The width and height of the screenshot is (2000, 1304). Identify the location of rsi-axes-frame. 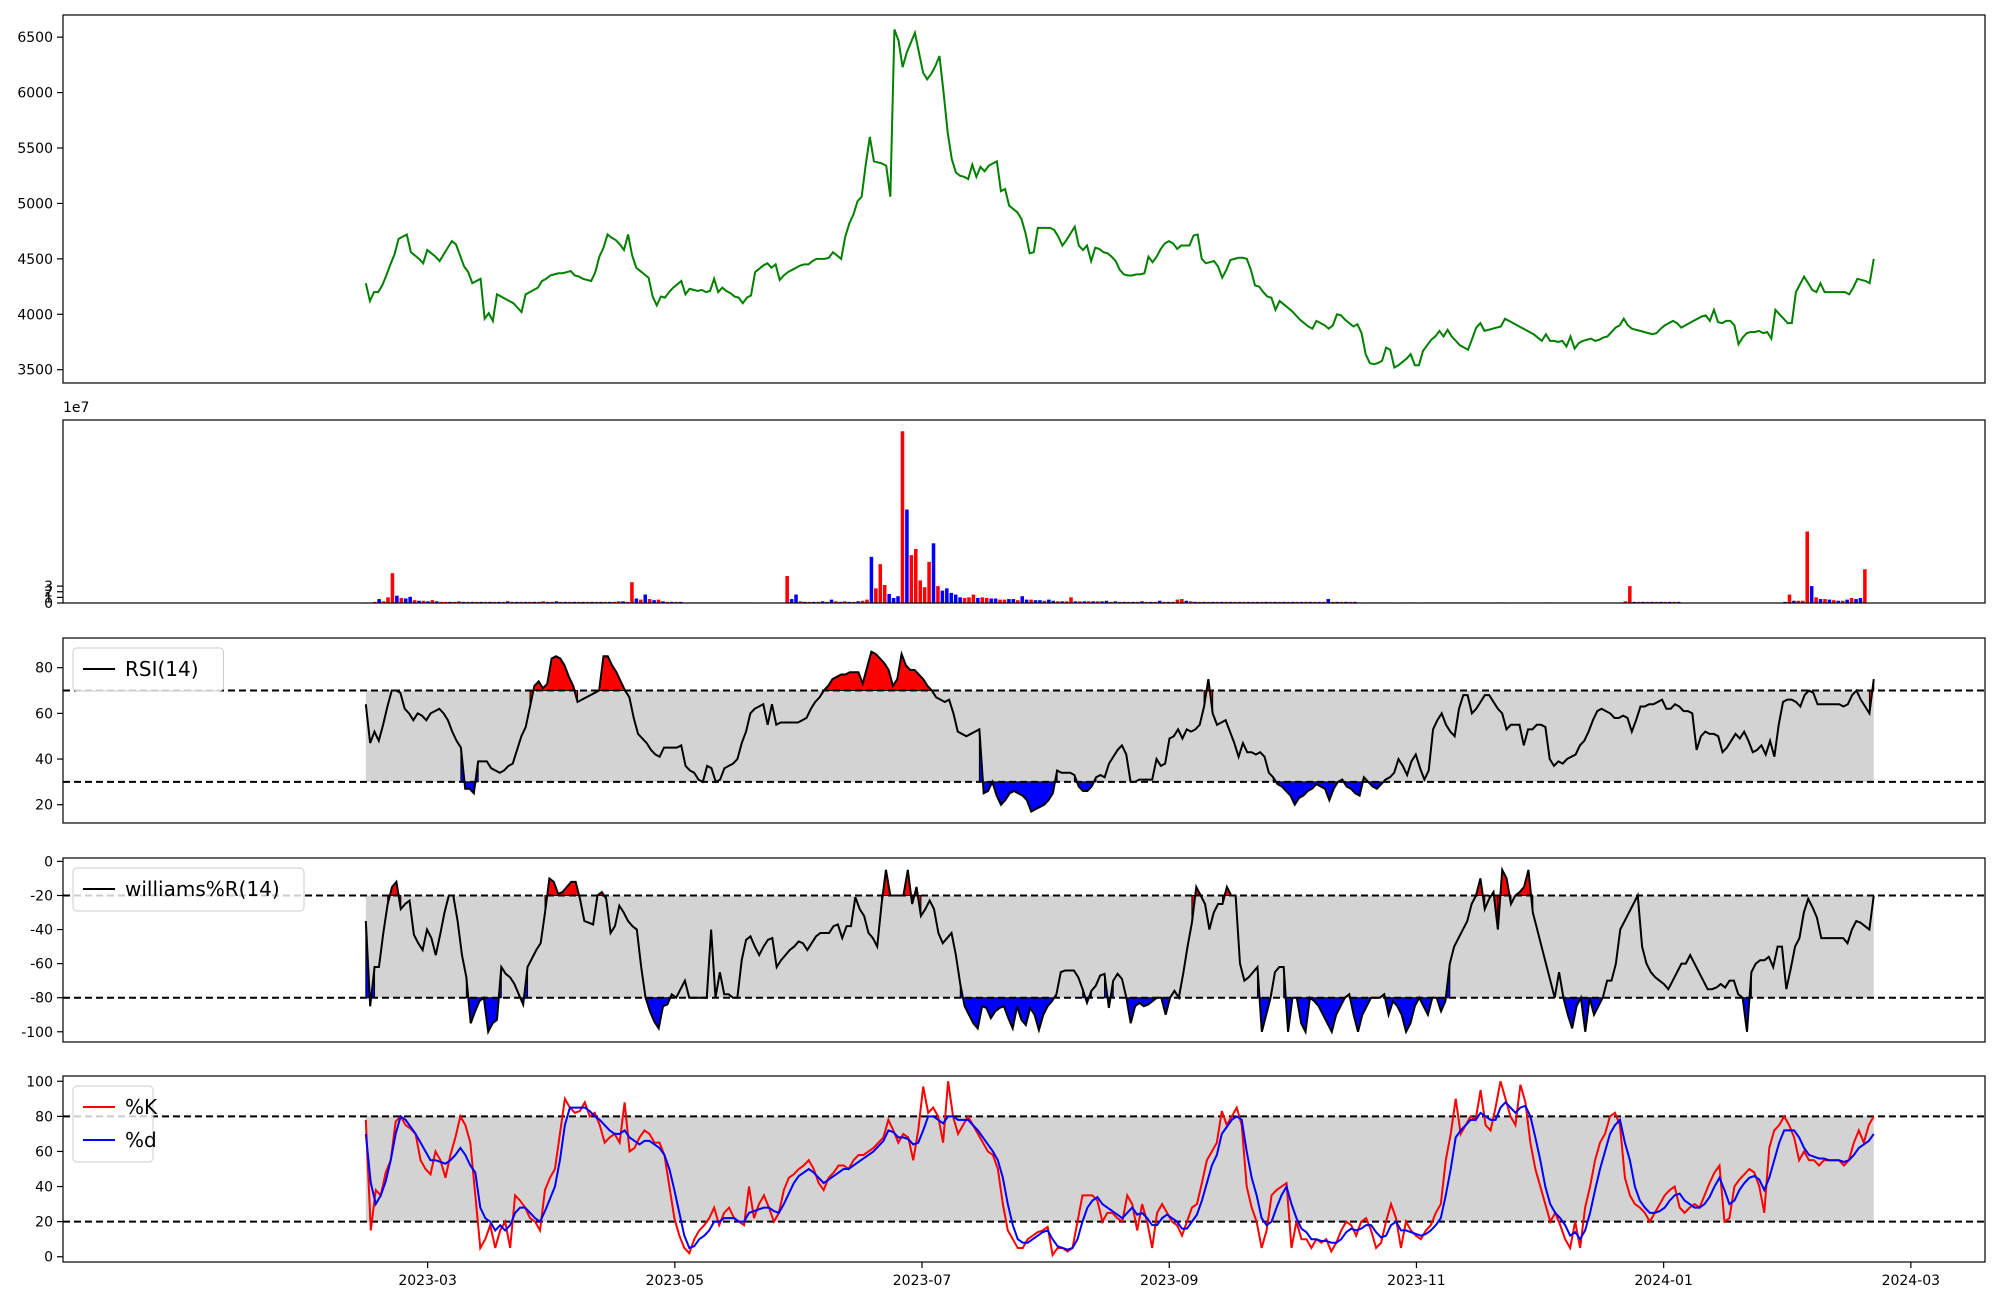
(1024, 730).